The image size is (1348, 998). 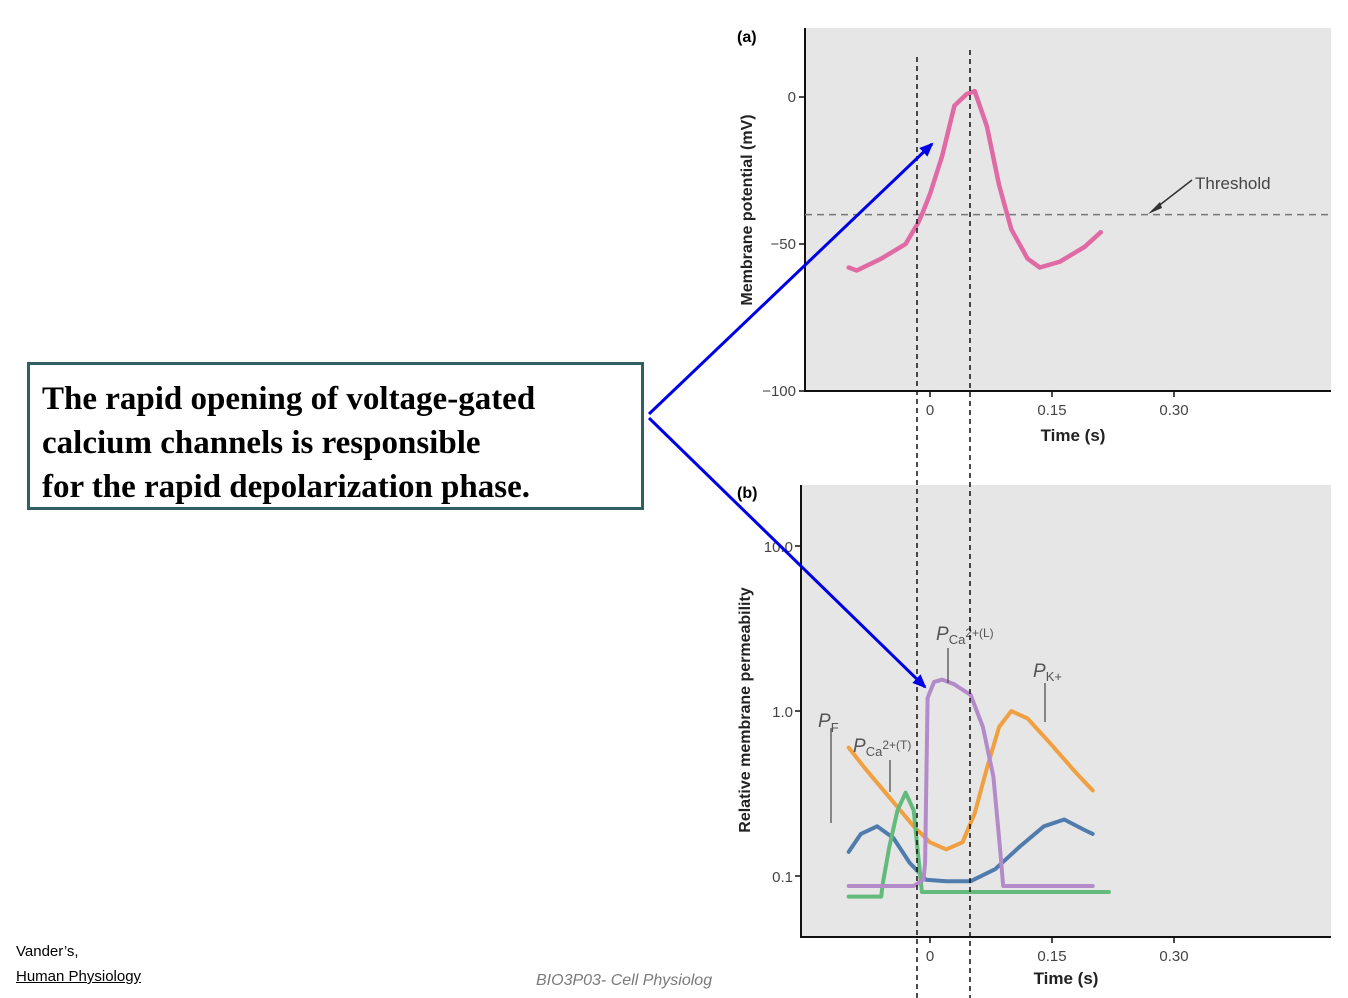 I want to click on panel-a-ylabel: Membrane potential (mV), so click(x=747, y=209).